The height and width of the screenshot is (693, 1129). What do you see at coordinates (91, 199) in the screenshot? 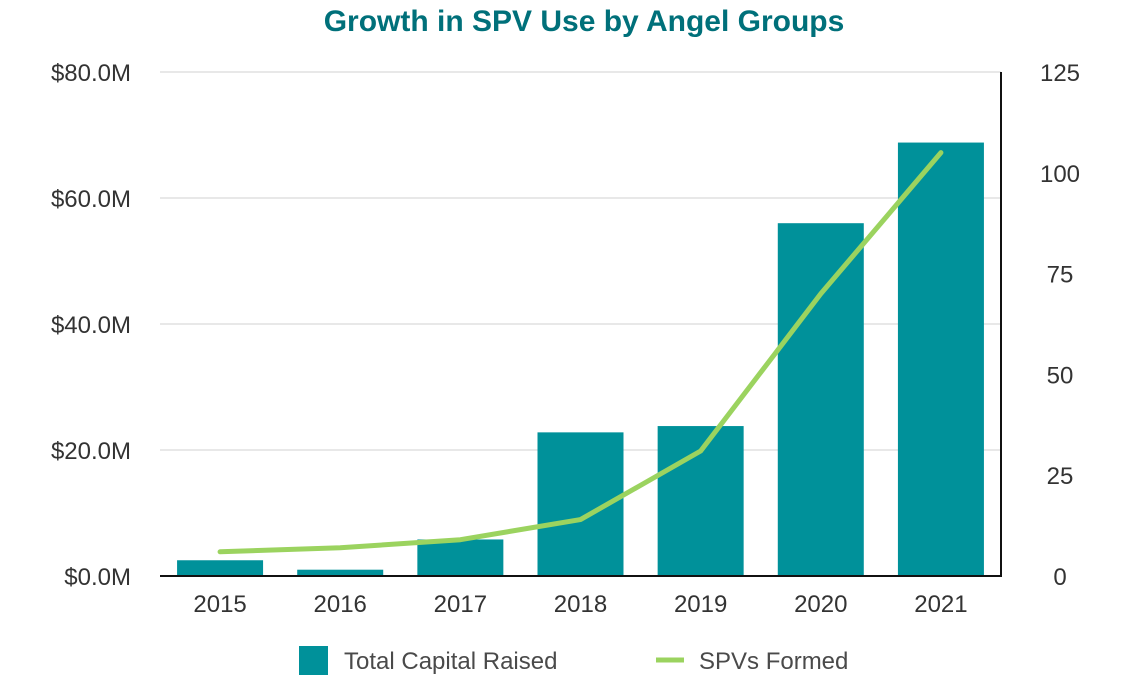
I see `y-left-tick-label: $60.0M` at bounding box center [91, 199].